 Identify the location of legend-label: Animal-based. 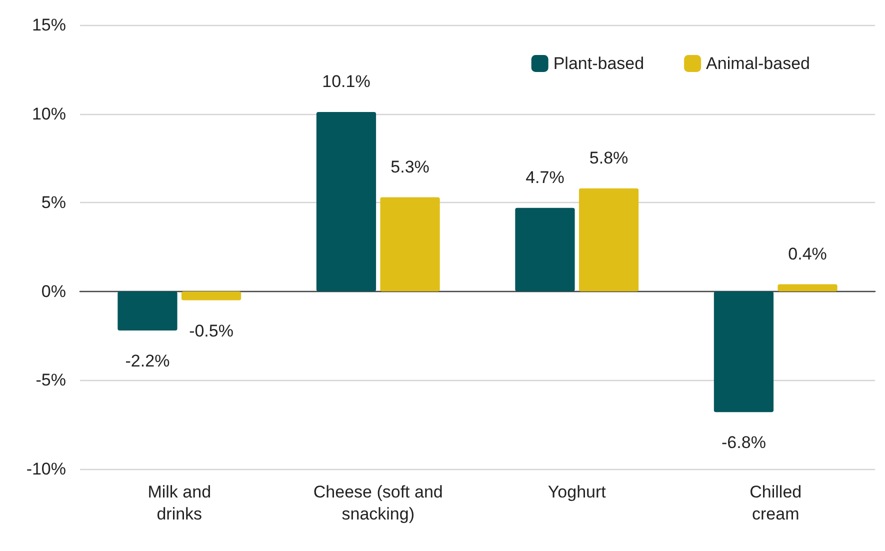
(758, 63).